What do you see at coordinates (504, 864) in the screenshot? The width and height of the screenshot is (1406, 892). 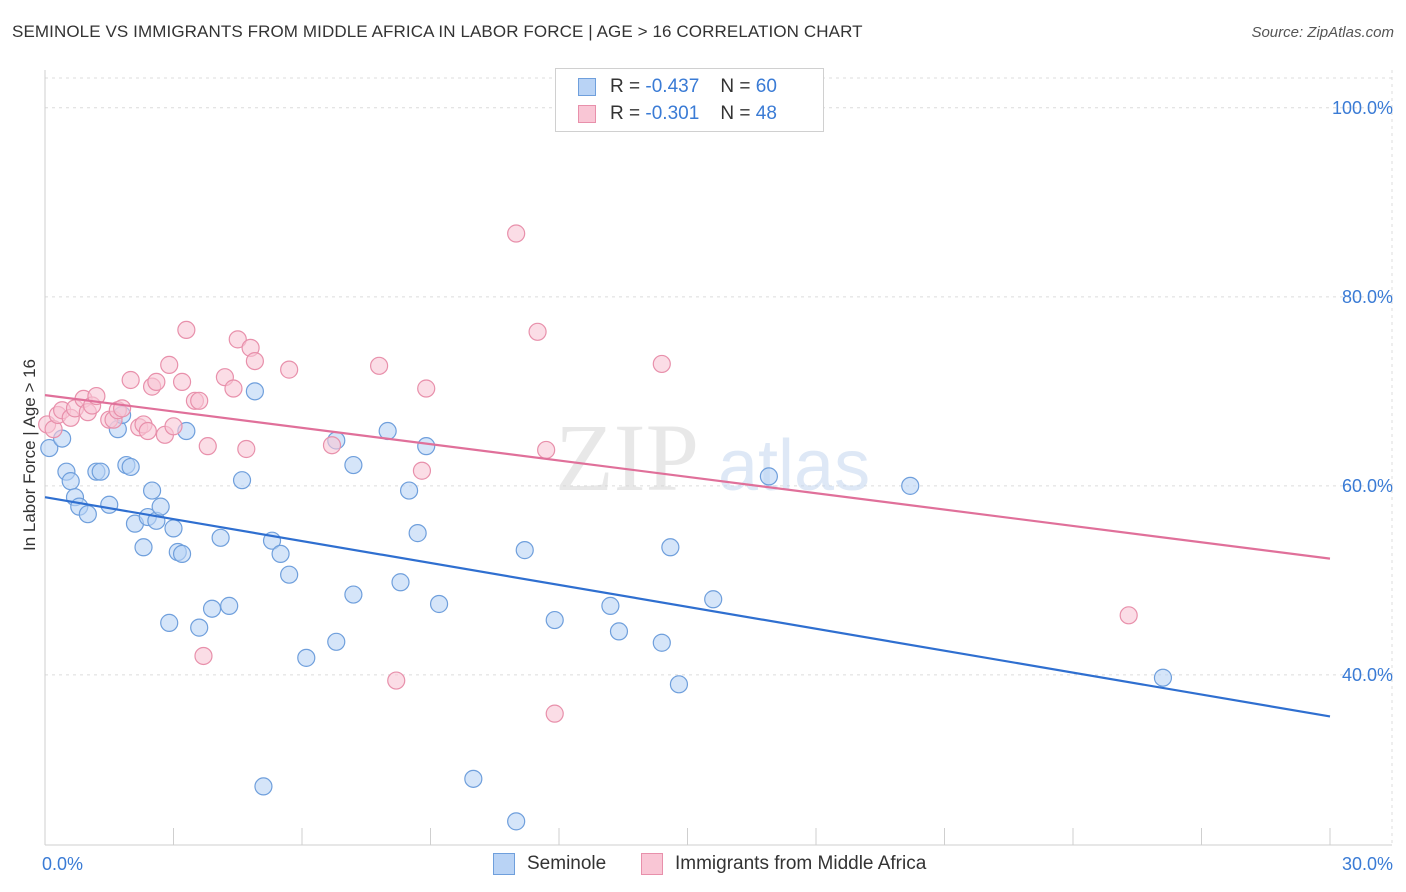 I see `series-swatch-seminole` at bounding box center [504, 864].